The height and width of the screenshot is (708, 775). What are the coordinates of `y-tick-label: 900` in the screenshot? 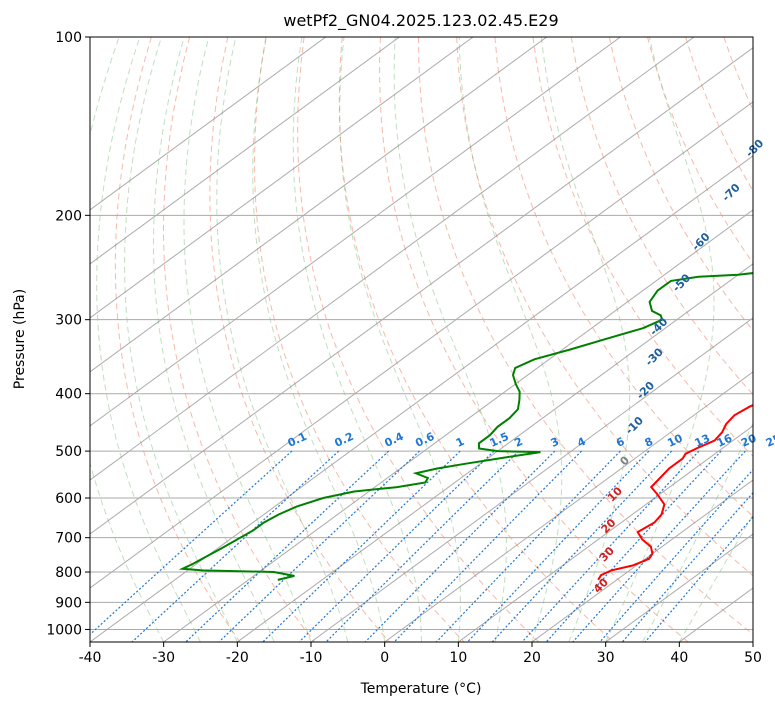 It's located at (68, 603).